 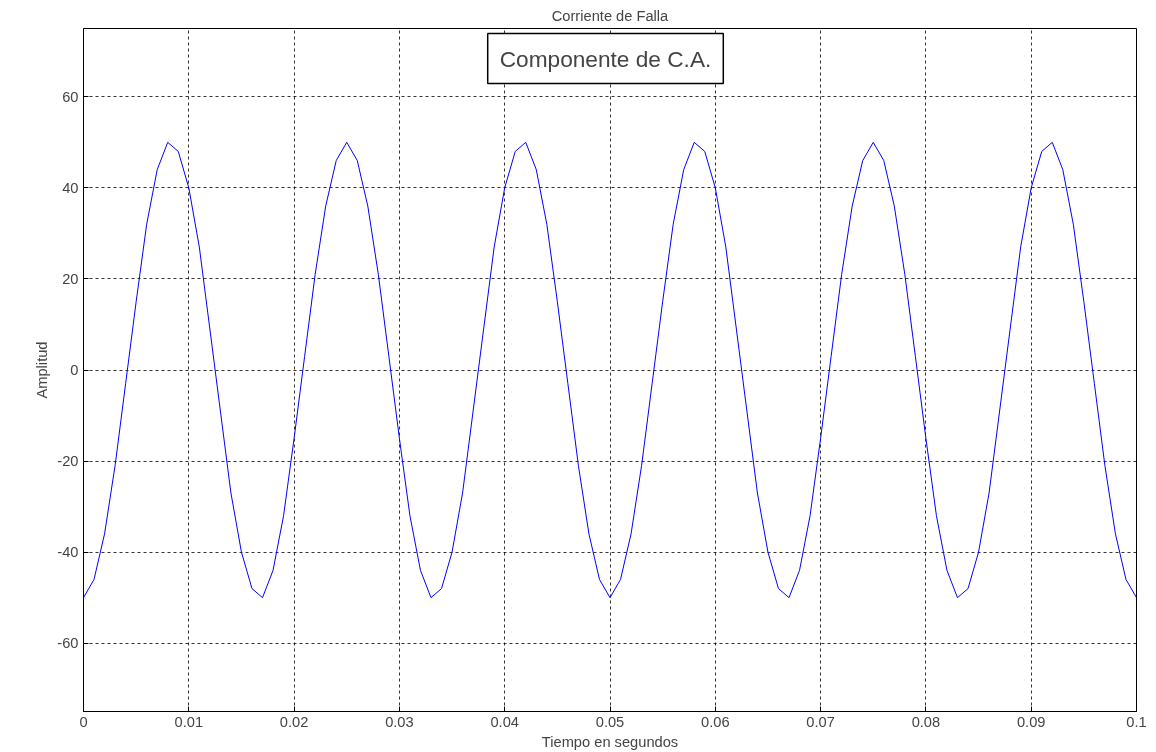 What do you see at coordinates (1031, 721) in the screenshot?
I see `x-tick-label: 0.09` at bounding box center [1031, 721].